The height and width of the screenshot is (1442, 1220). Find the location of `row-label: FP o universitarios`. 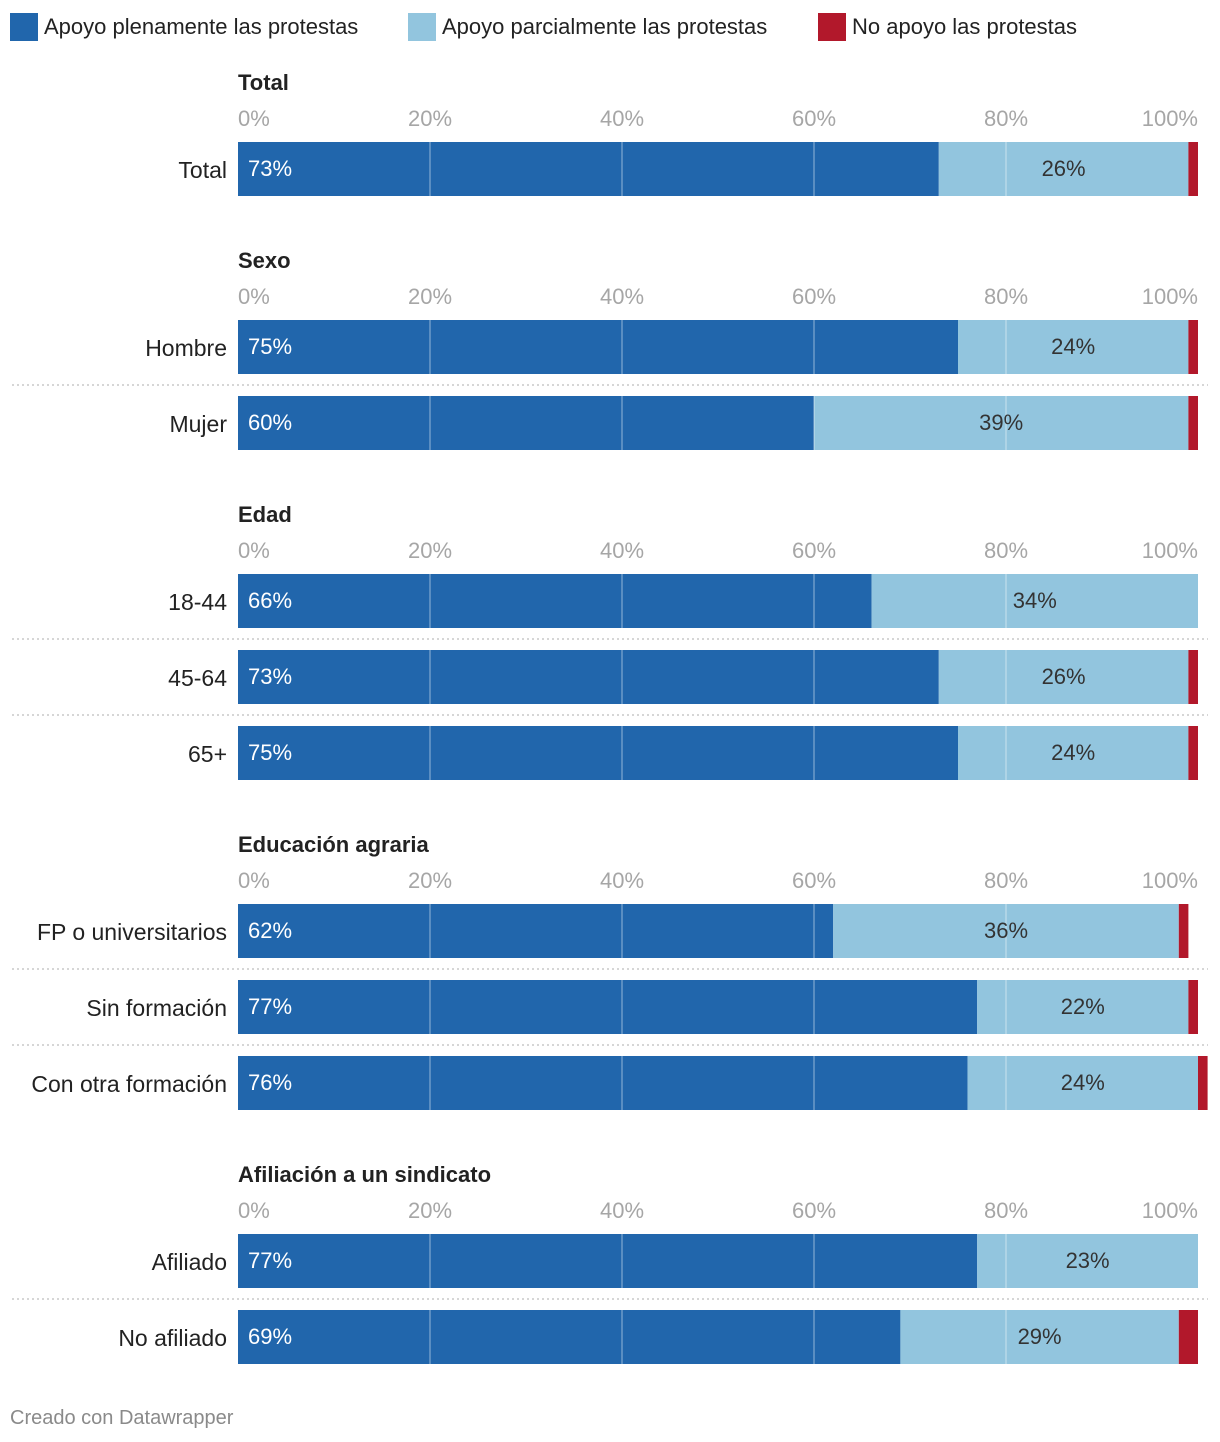

row-label: FP o universitarios is located at coordinates (132, 932).